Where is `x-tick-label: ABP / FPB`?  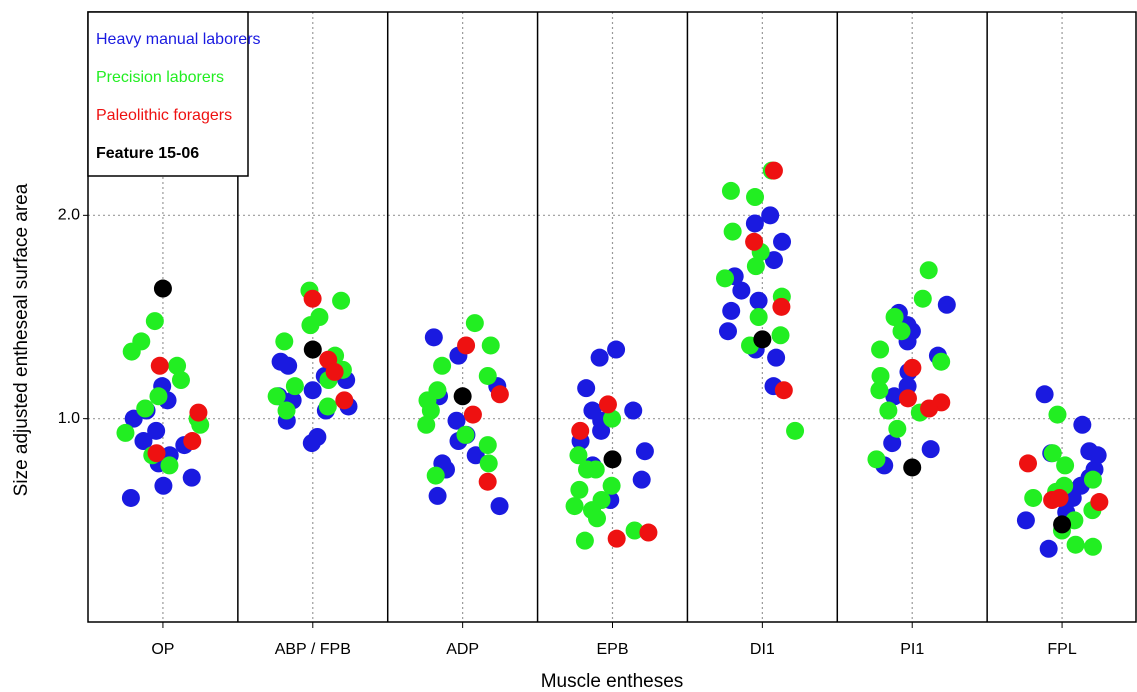 x-tick-label: ABP / FPB is located at coordinates (313, 649).